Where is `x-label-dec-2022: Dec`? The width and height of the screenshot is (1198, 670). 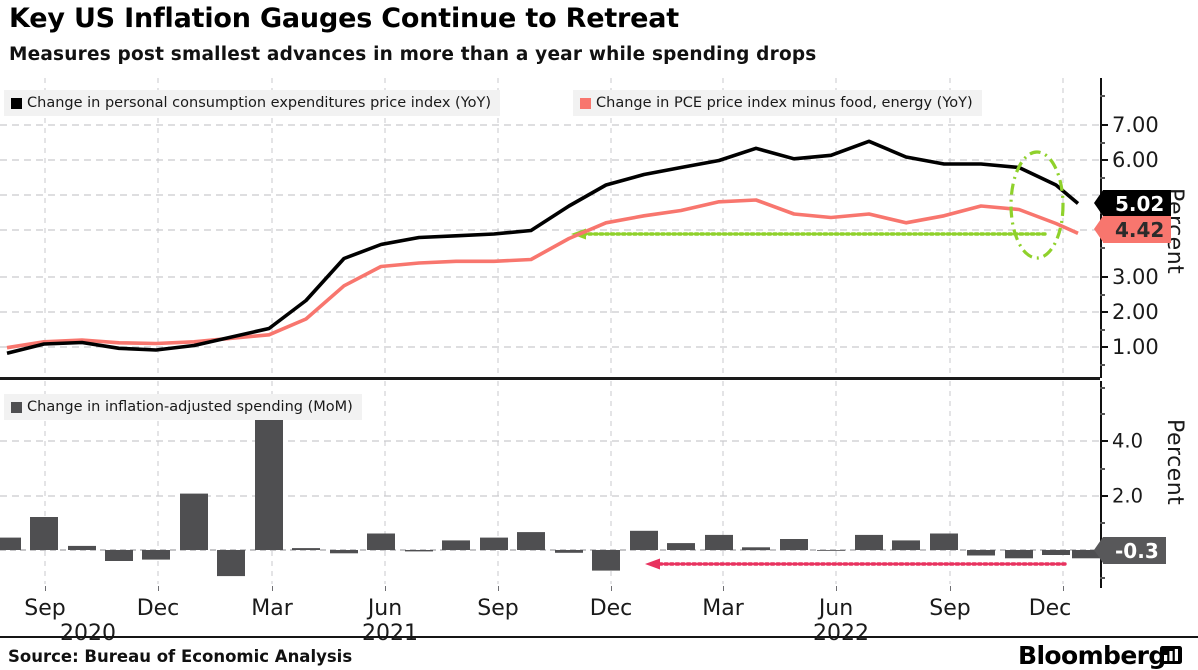 x-label-dec-2022: Dec is located at coordinates (1050, 608).